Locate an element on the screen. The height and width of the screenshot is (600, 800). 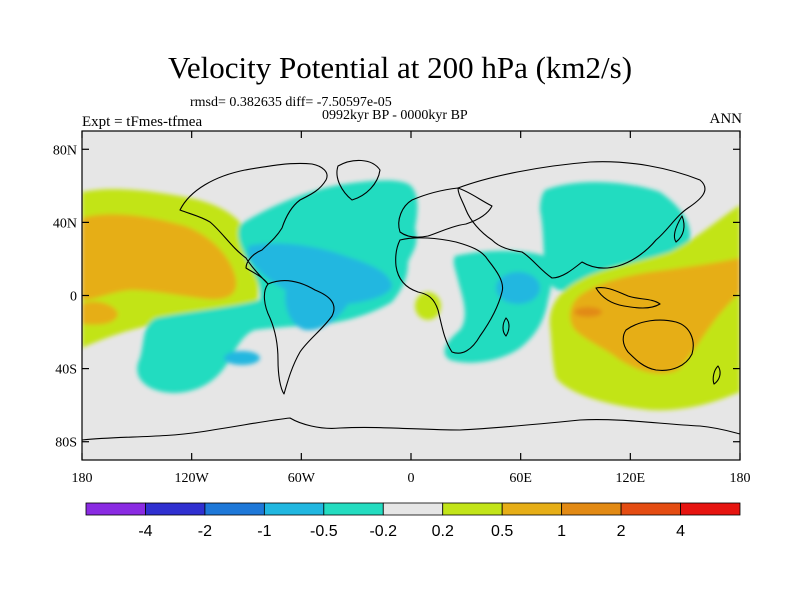
lat-tick-label: 80S is located at coordinates (66, 443).